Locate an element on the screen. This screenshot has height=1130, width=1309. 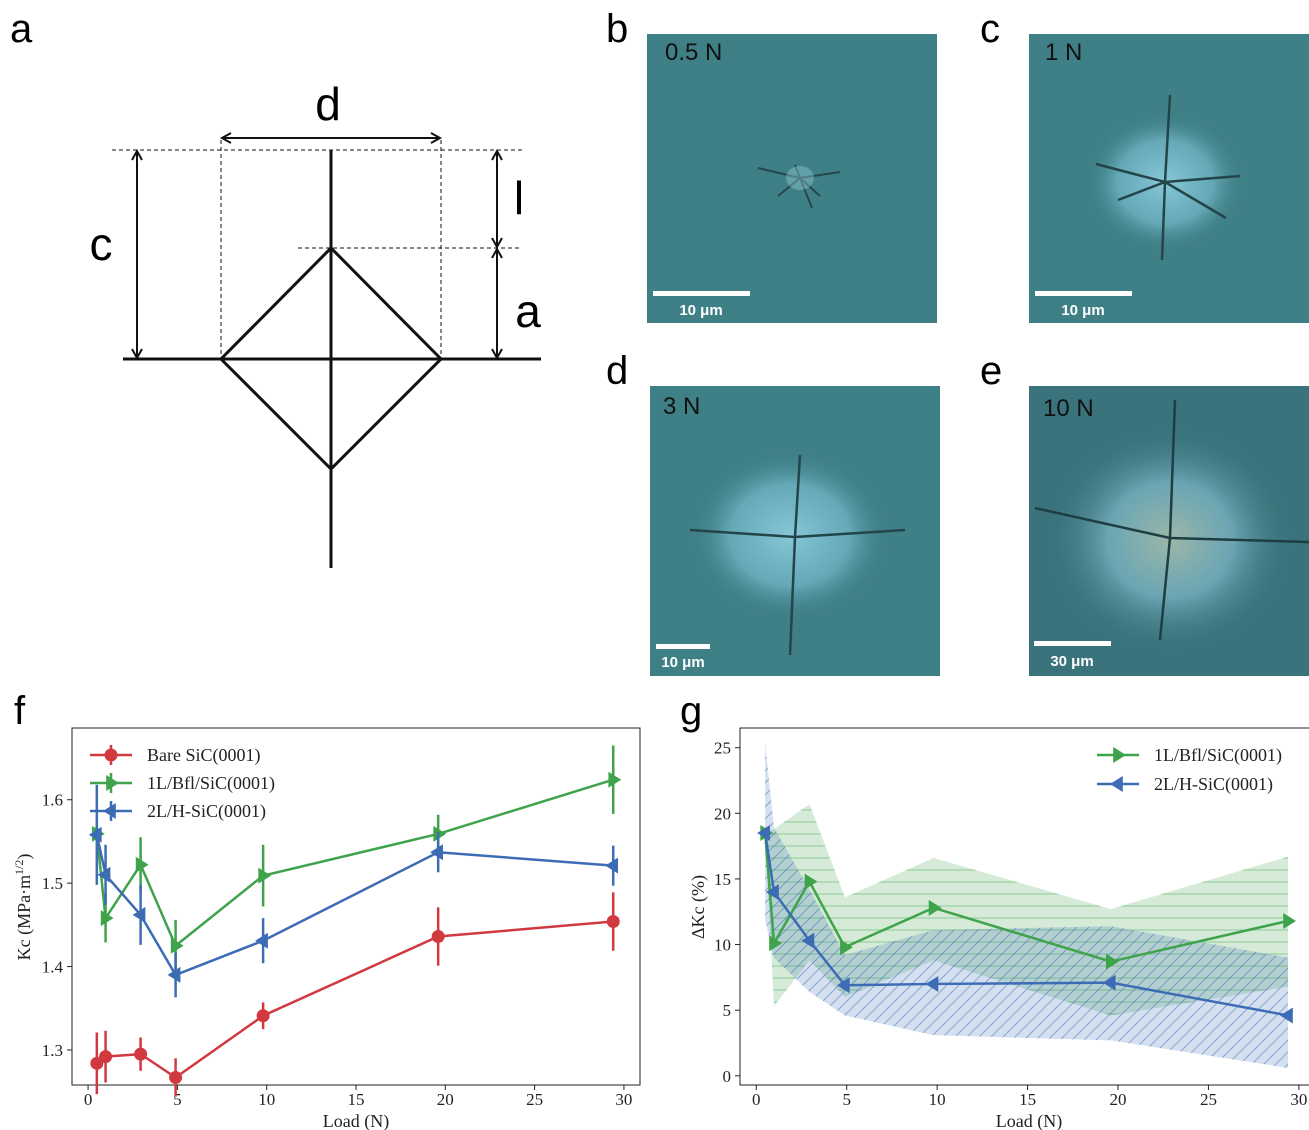
x-tick-label: 20 is located at coordinates (1118, 1099).